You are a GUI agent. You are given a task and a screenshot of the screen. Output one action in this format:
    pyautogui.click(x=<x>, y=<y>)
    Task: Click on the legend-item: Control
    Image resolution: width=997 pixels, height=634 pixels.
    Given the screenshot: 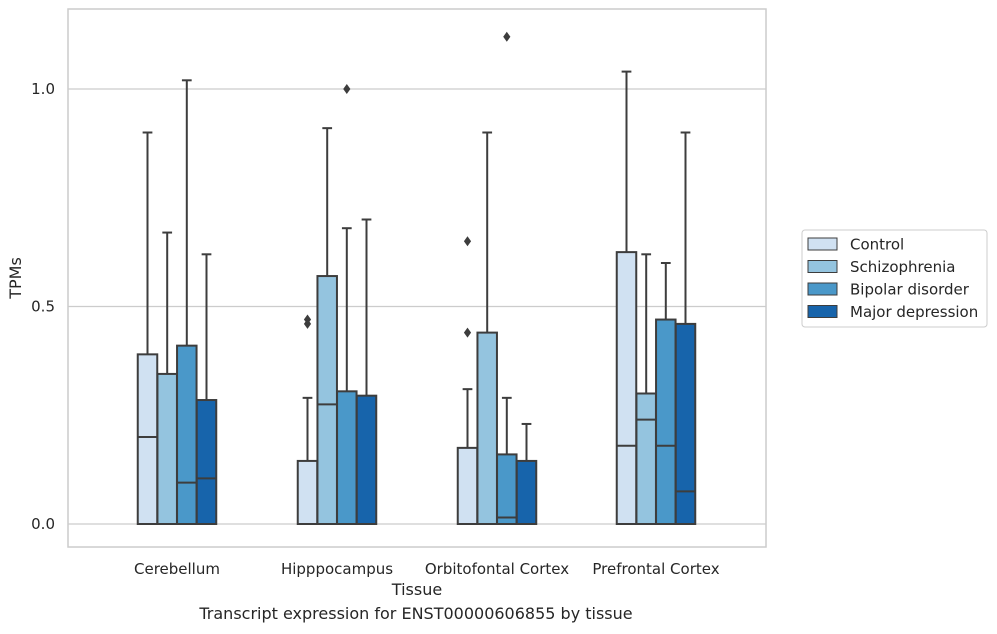 What is the action you would take?
    pyautogui.click(x=855, y=245)
    